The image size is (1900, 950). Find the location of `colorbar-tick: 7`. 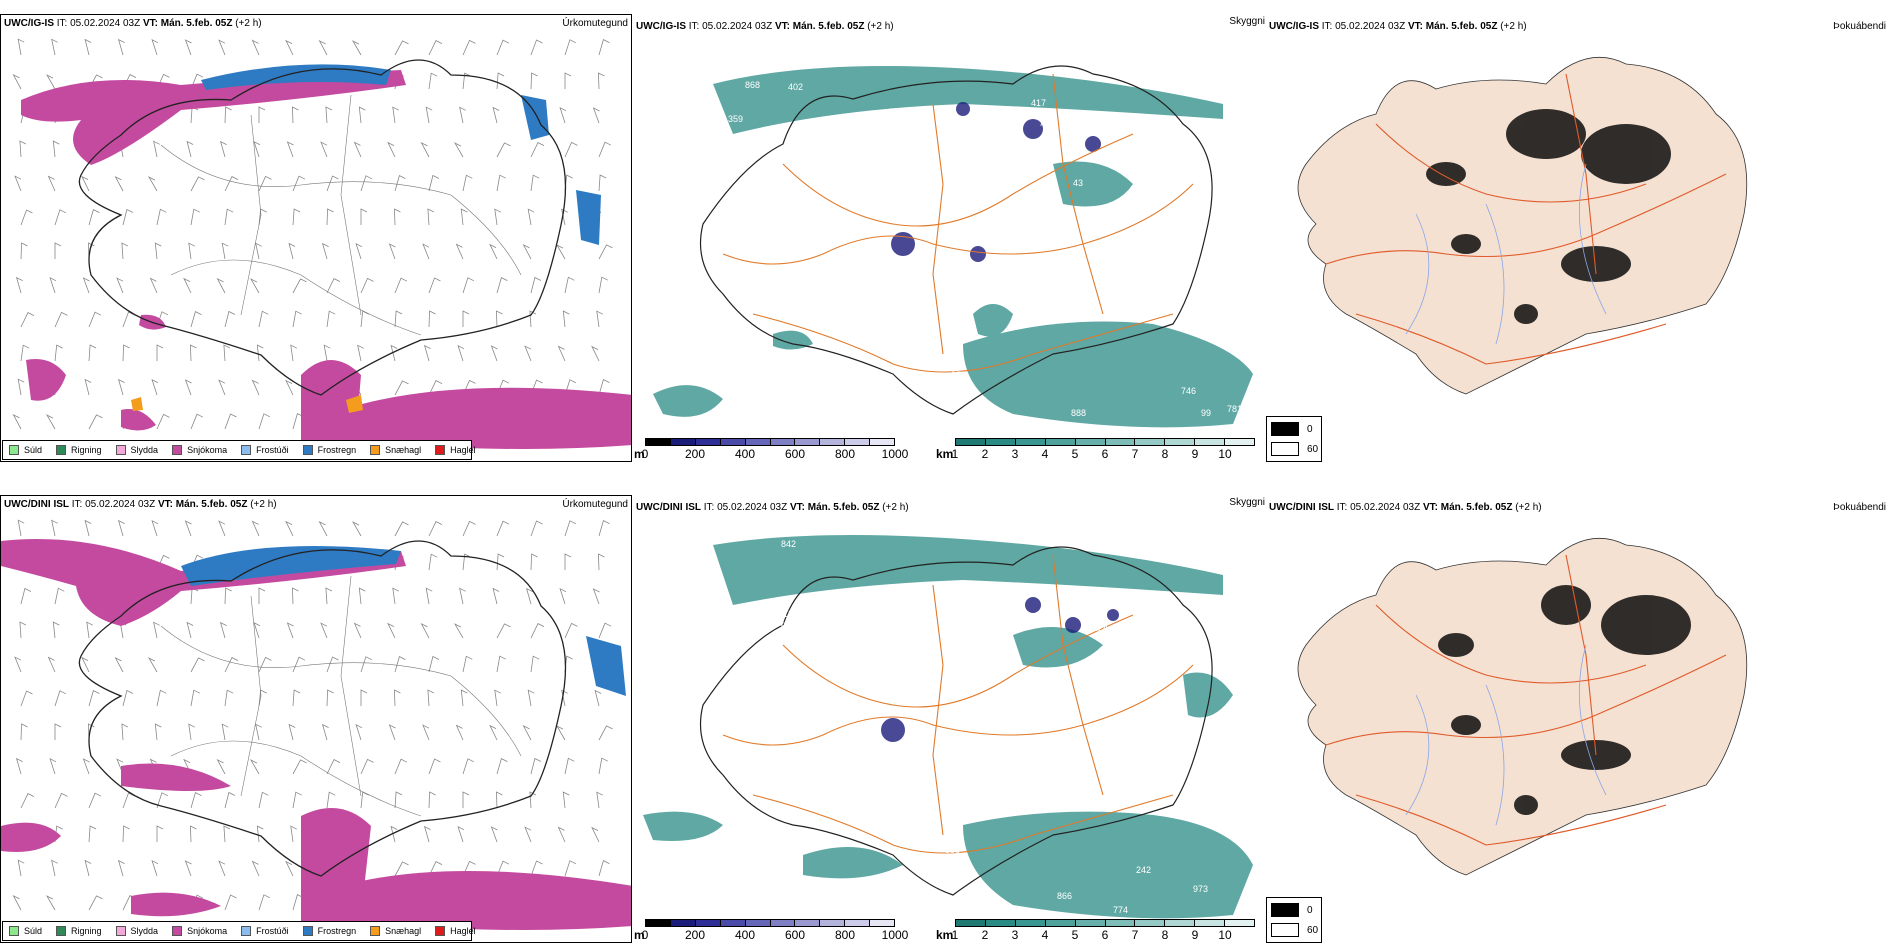

colorbar-tick: 7 is located at coordinates (1135, 454).